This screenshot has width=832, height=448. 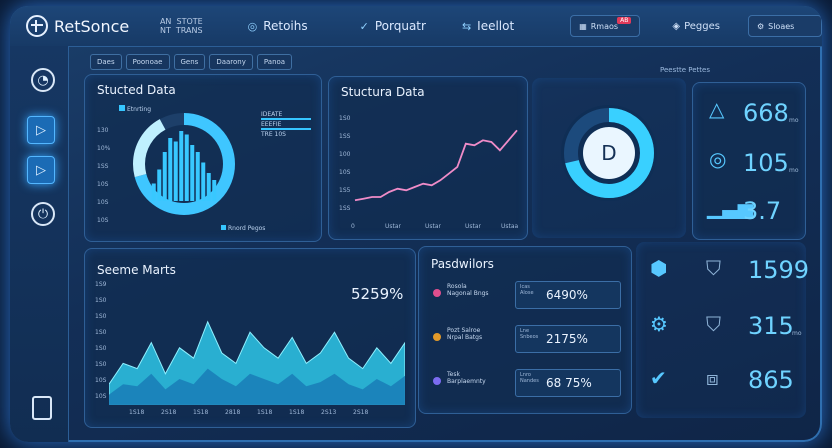 What do you see at coordinates (43, 80) in the screenshot?
I see `sidebar-gauge-icon: ◔` at bounding box center [43, 80].